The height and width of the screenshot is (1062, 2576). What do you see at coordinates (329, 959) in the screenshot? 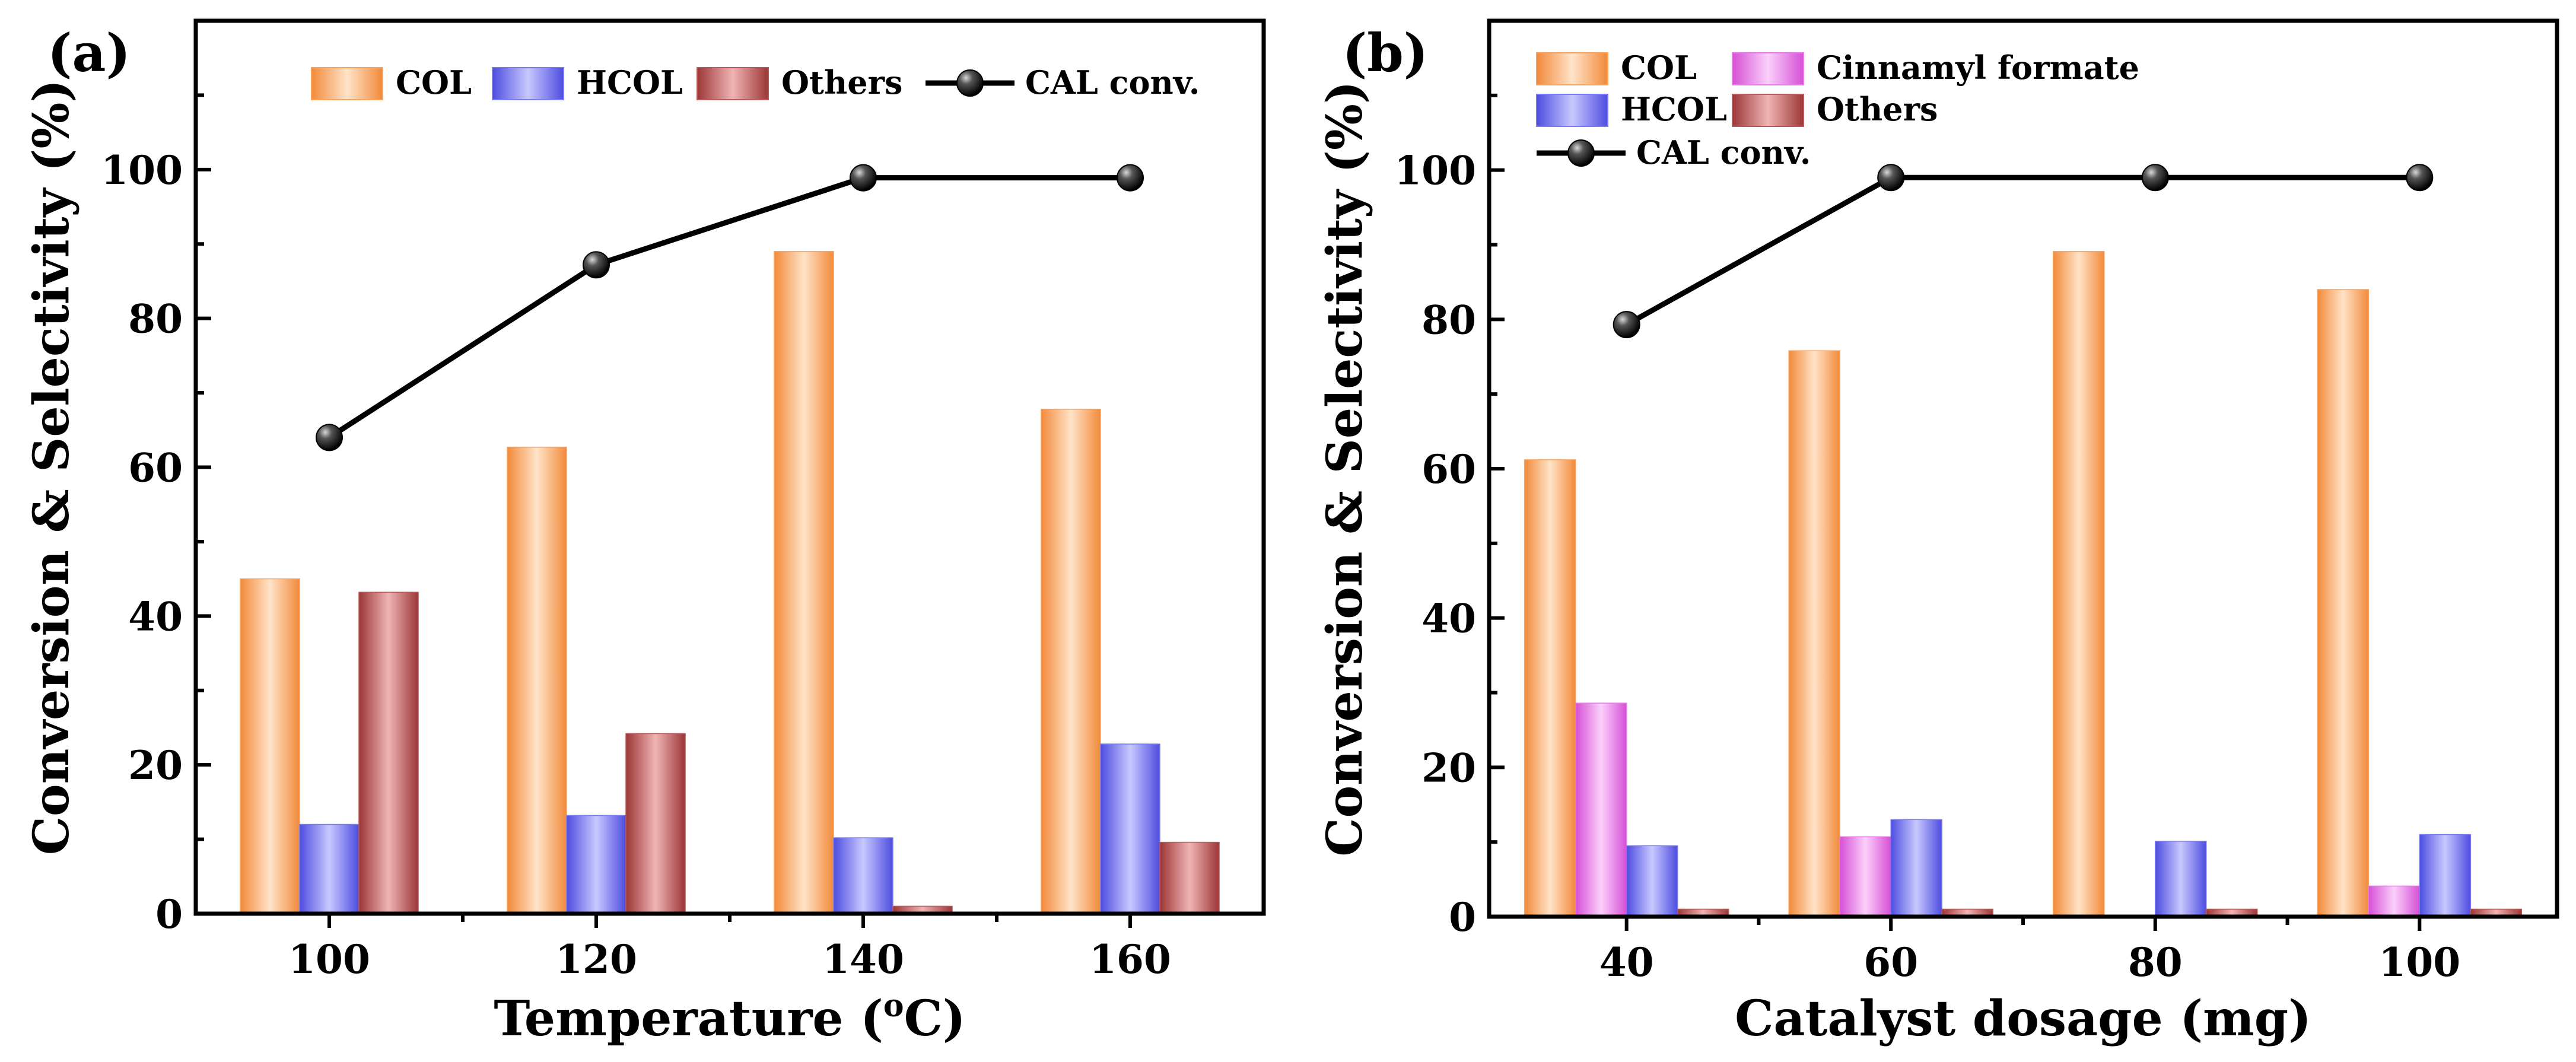
I see `panel-a-xtick-label-100: 100` at bounding box center [329, 959].